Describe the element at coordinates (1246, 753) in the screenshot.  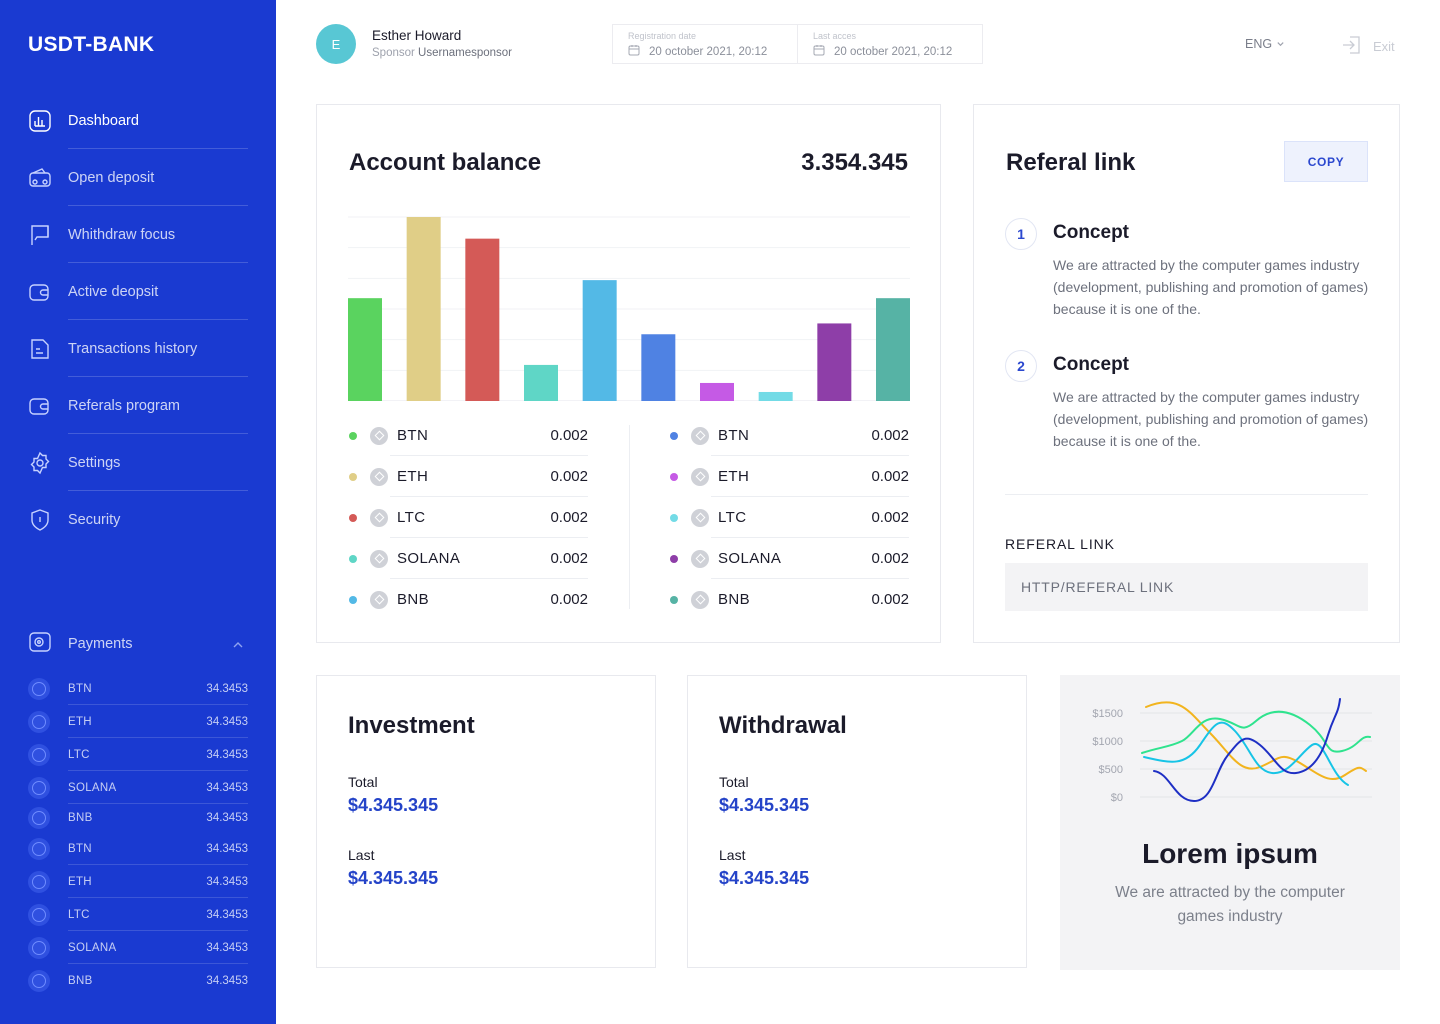
I see `promo-series-line` at that location.